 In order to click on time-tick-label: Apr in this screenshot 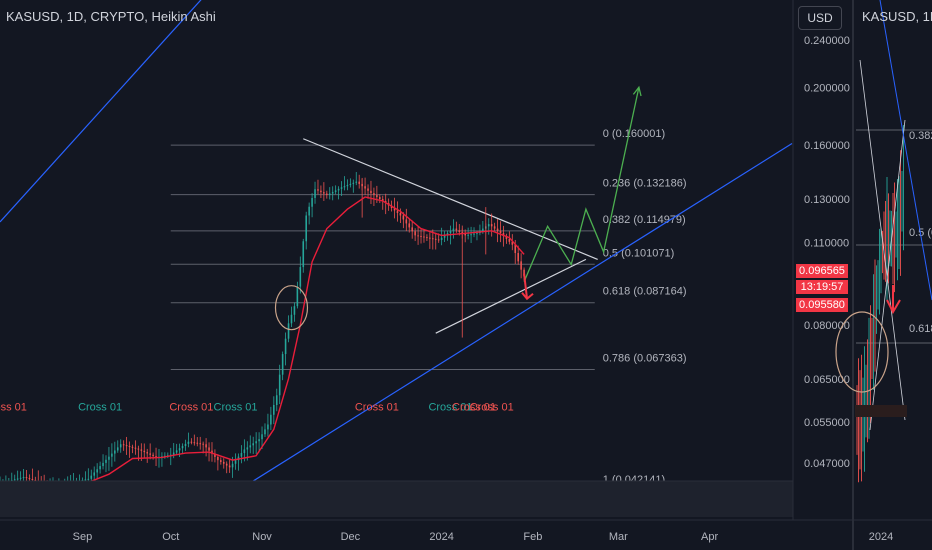, I will do `click(709, 537)`.